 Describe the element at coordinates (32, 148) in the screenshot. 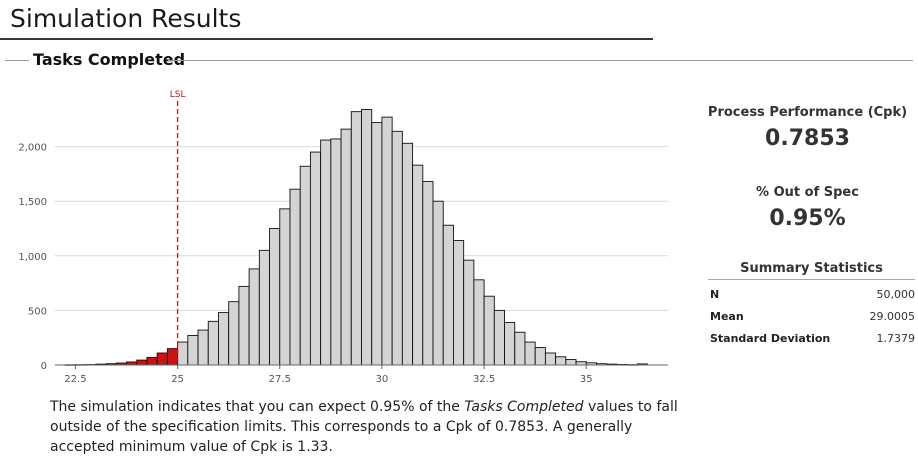

I see `y-tick-label: 2,000` at that location.